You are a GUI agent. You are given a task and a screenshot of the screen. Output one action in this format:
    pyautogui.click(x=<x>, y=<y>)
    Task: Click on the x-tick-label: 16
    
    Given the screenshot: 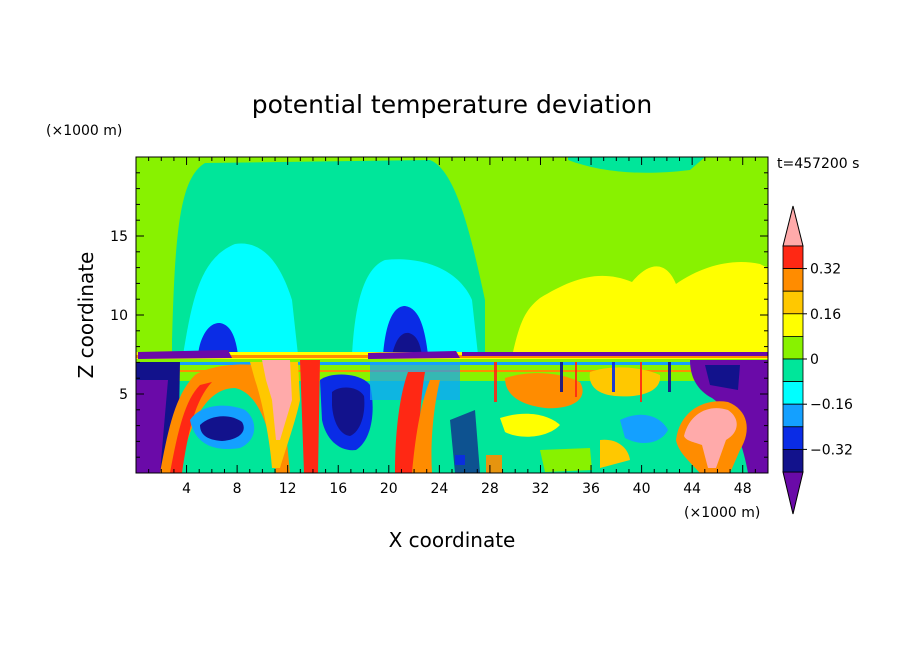 What is the action you would take?
    pyautogui.click(x=338, y=489)
    